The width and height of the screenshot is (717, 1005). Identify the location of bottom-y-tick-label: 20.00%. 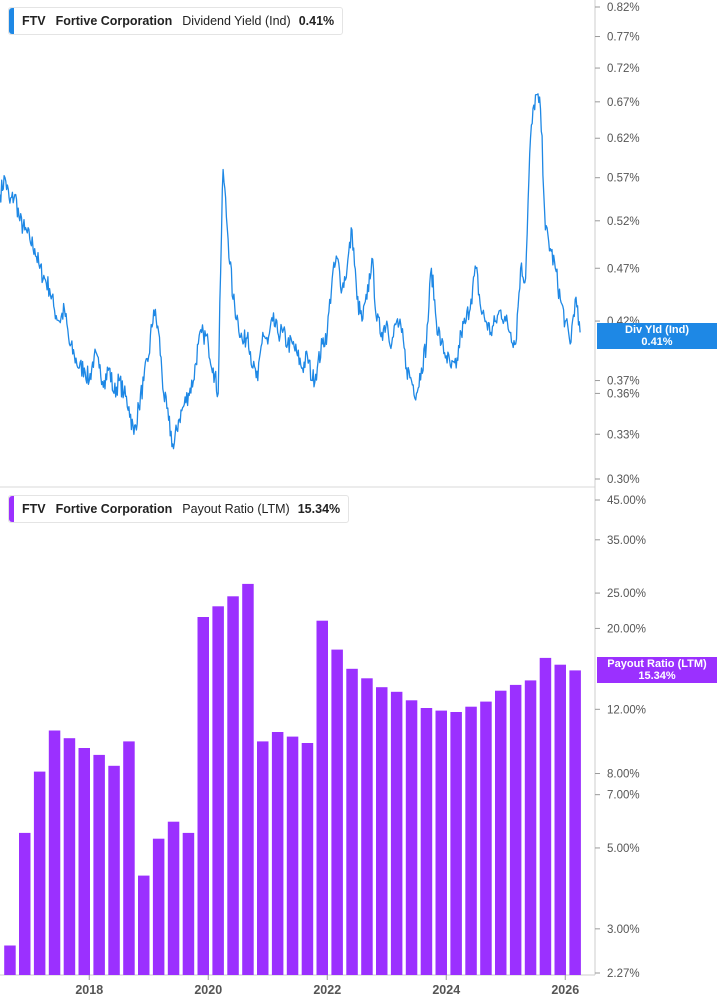
(626, 629).